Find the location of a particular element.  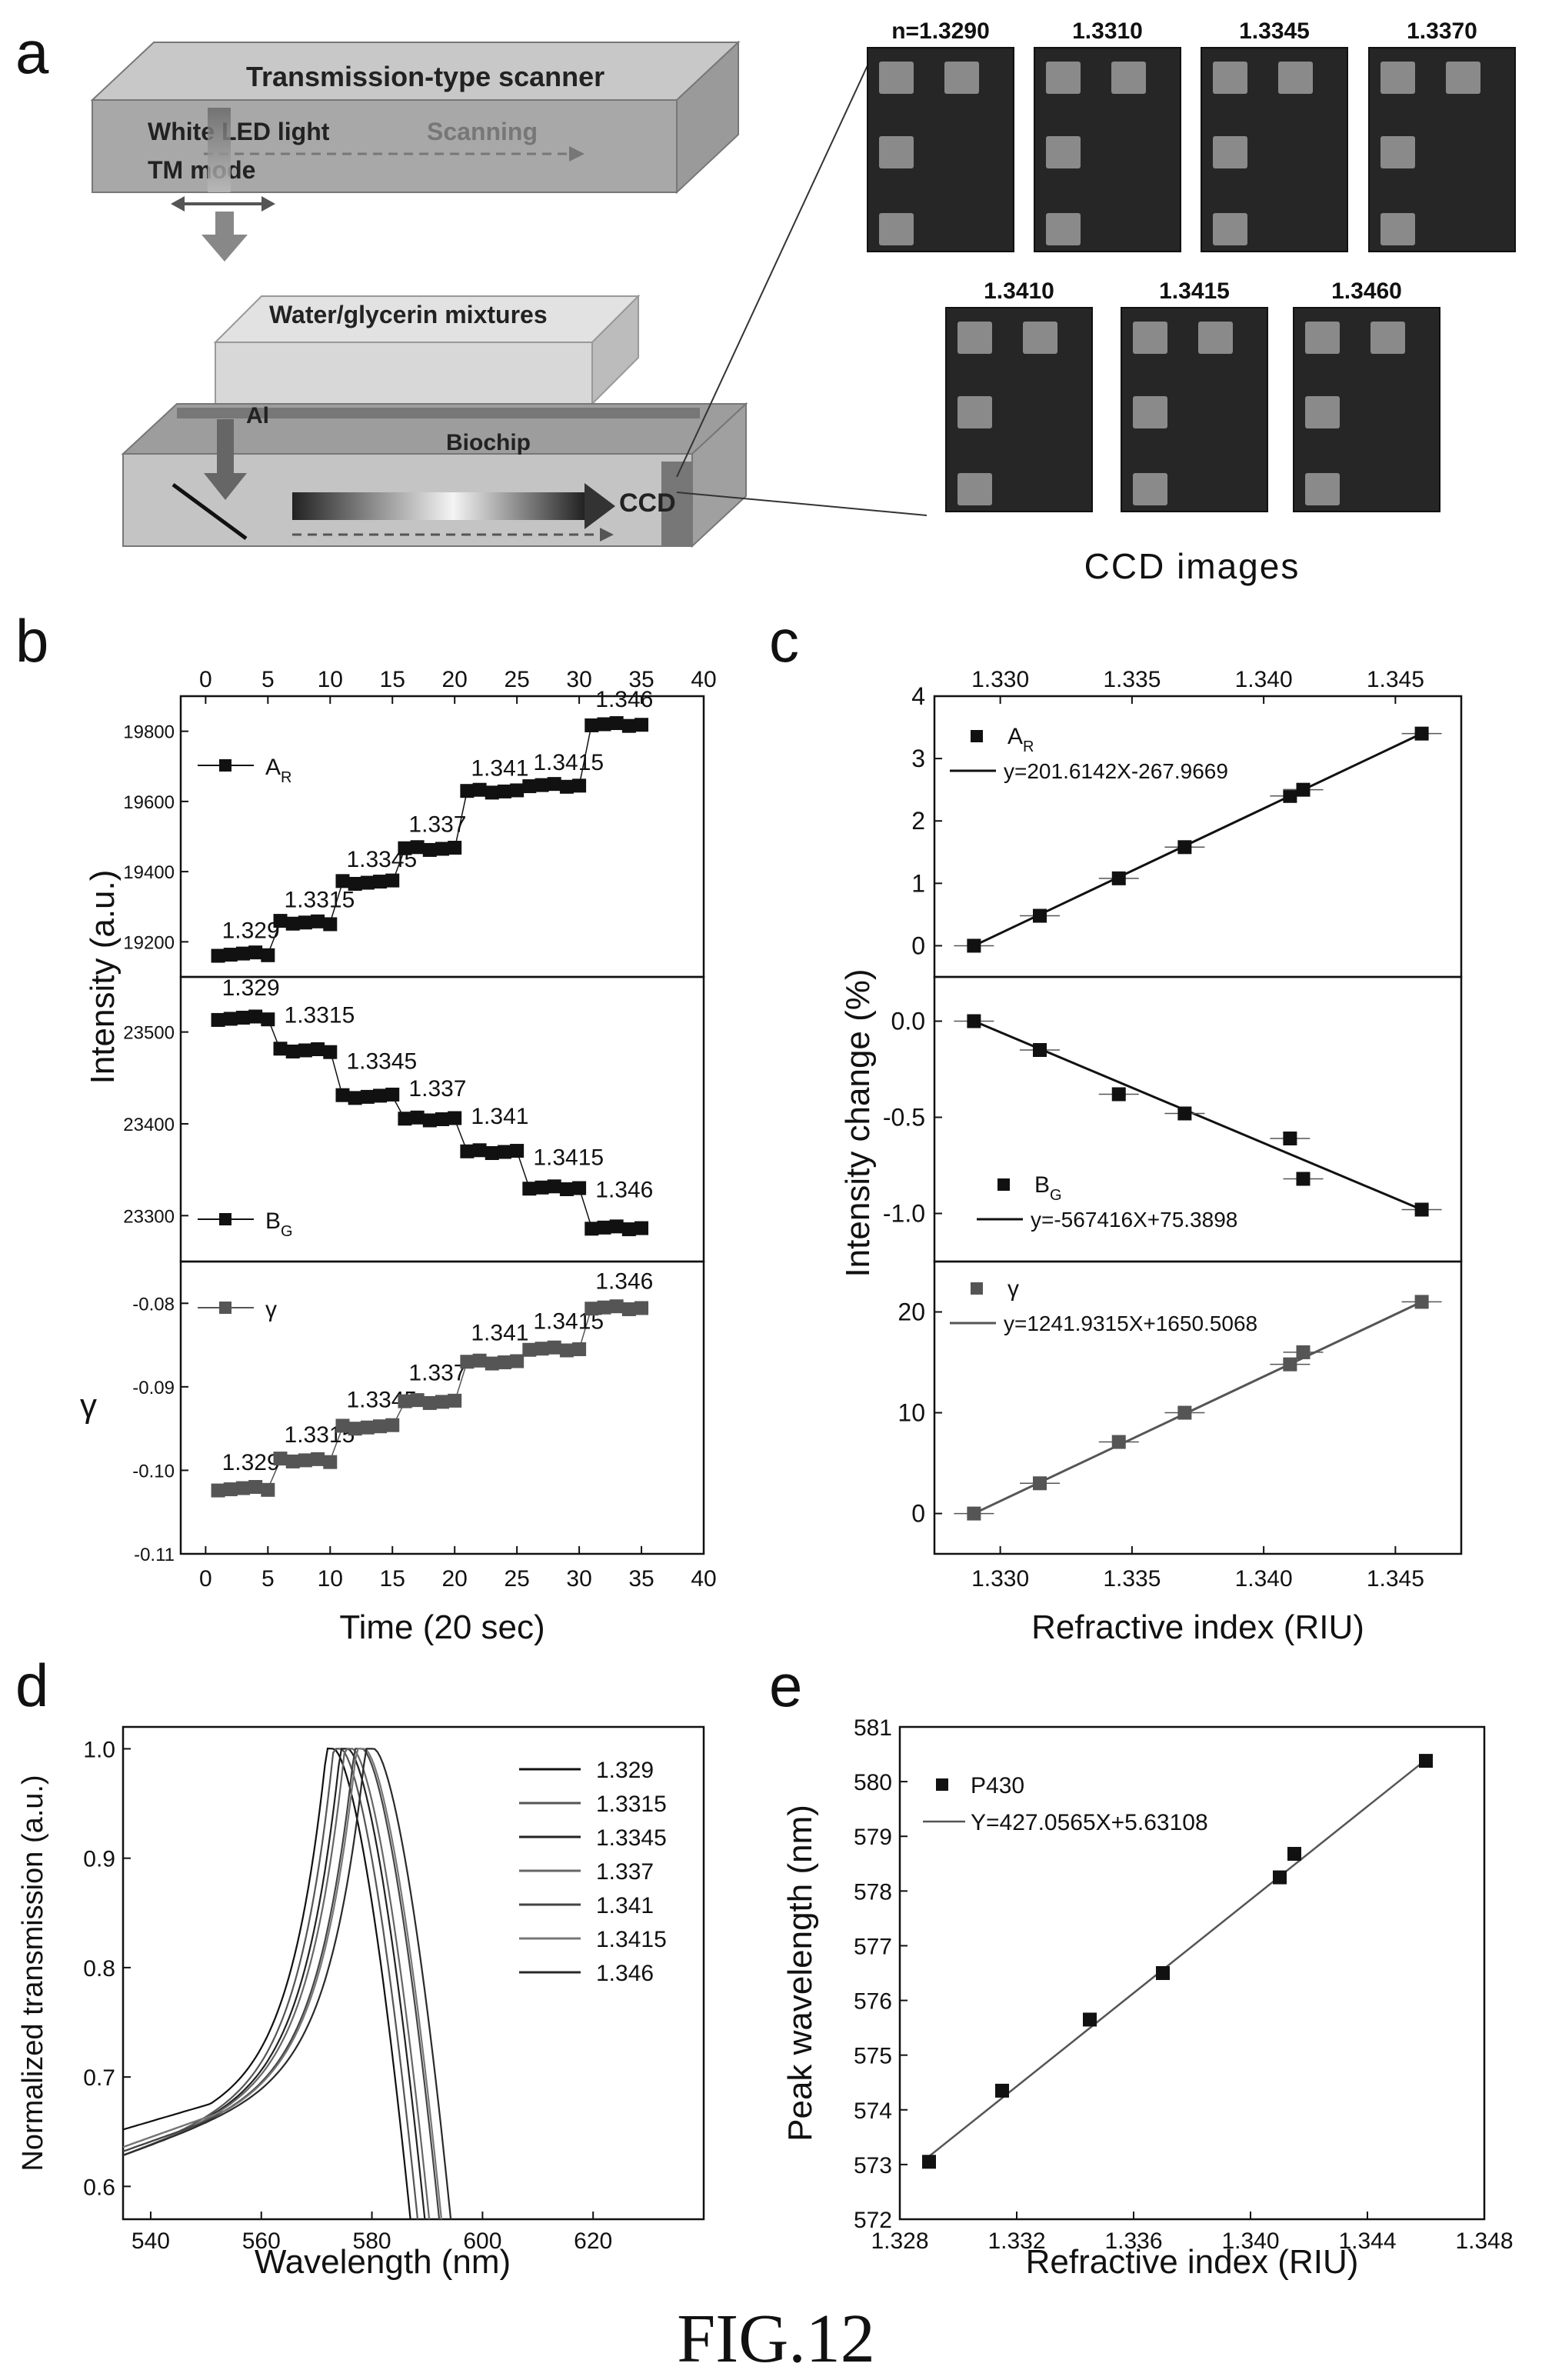

y-tick-label: 19200 is located at coordinates (149, 942).